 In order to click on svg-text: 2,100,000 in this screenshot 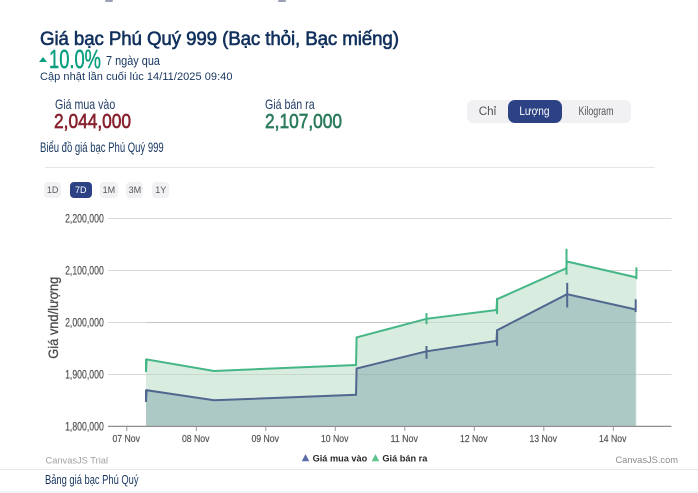, I will do `click(84, 272)`.